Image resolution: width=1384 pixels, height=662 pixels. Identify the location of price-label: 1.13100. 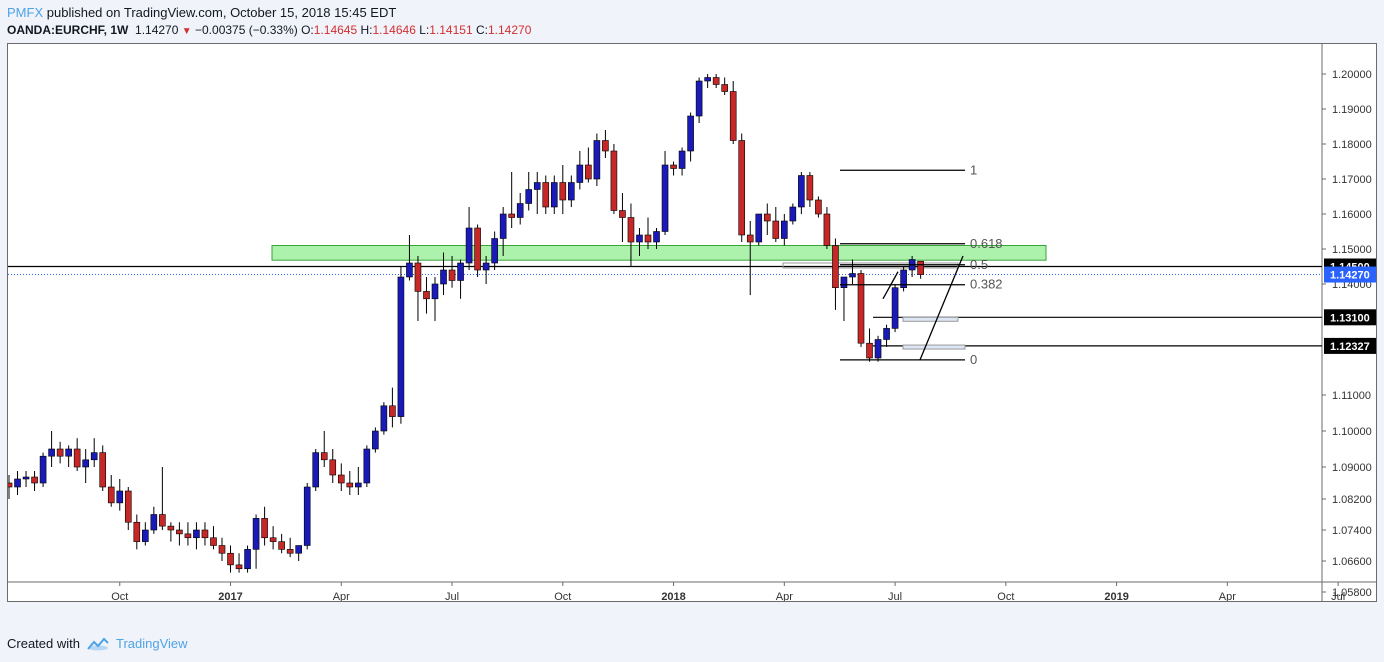
(1350, 318).